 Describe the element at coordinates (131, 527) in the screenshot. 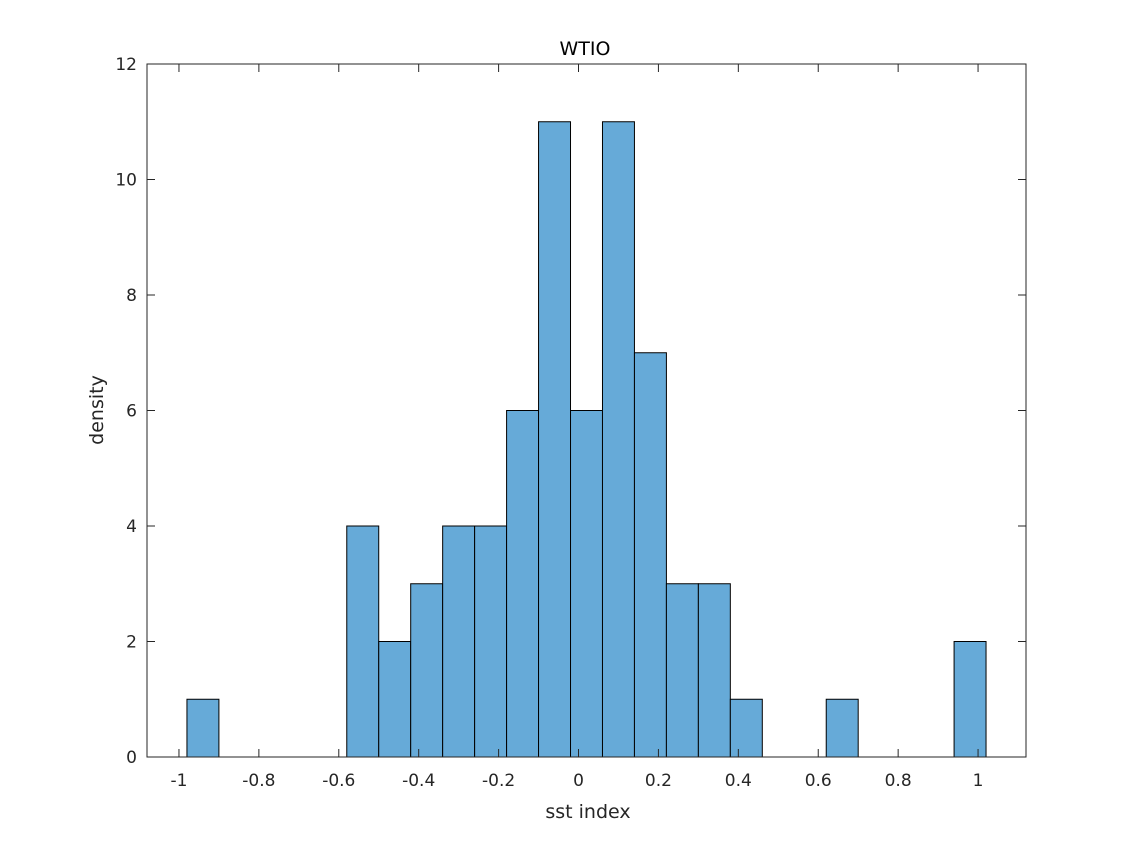

I see `y-tick-label-2: 4` at that location.